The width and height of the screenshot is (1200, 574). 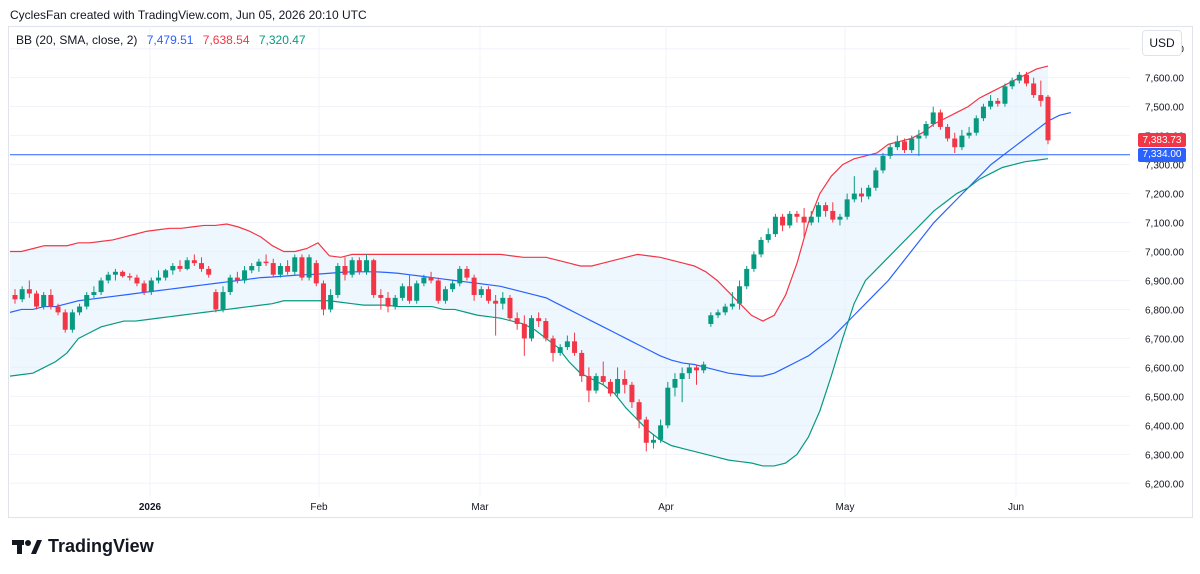 I want to click on y-tick-label: 6,400.00, so click(x=1164, y=426).